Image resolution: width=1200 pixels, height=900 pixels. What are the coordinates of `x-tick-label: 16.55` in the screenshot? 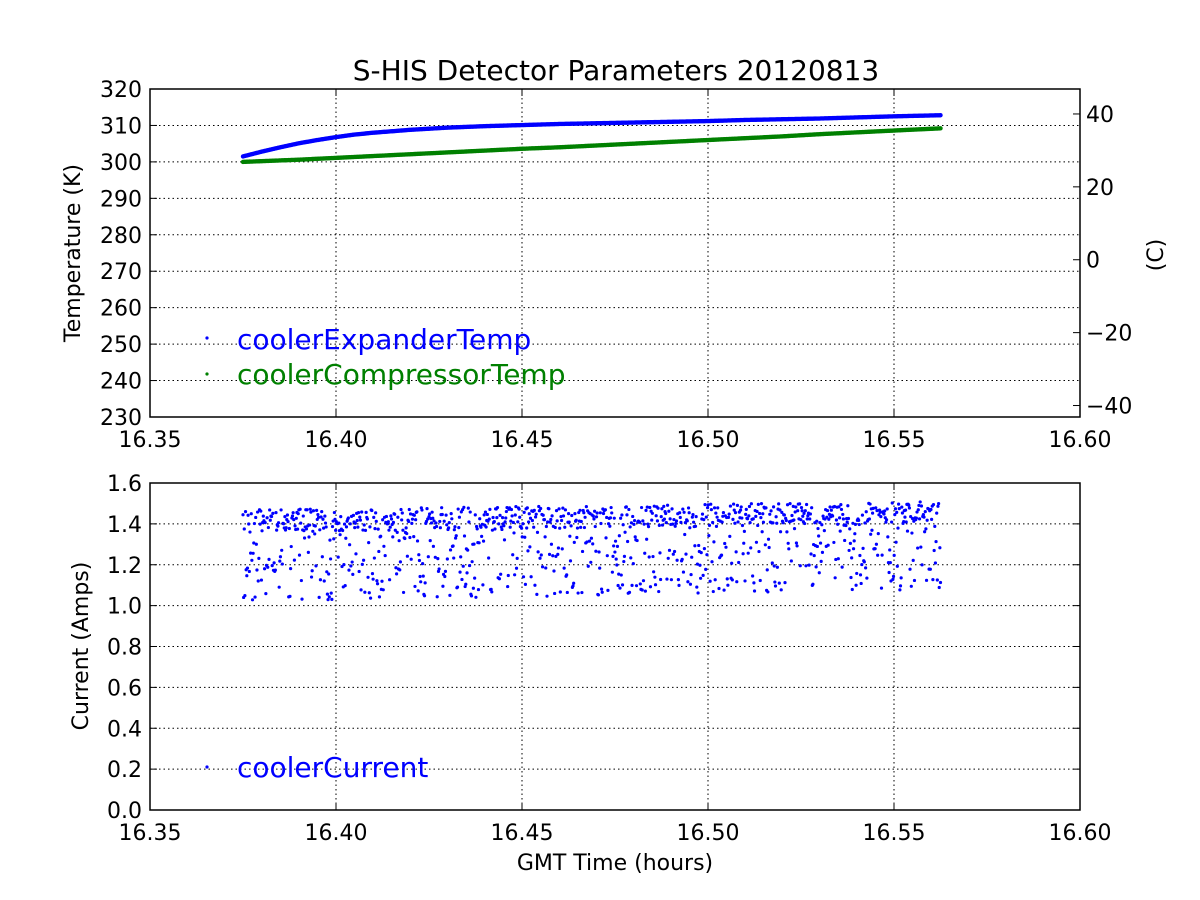 It's located at (894, 833).